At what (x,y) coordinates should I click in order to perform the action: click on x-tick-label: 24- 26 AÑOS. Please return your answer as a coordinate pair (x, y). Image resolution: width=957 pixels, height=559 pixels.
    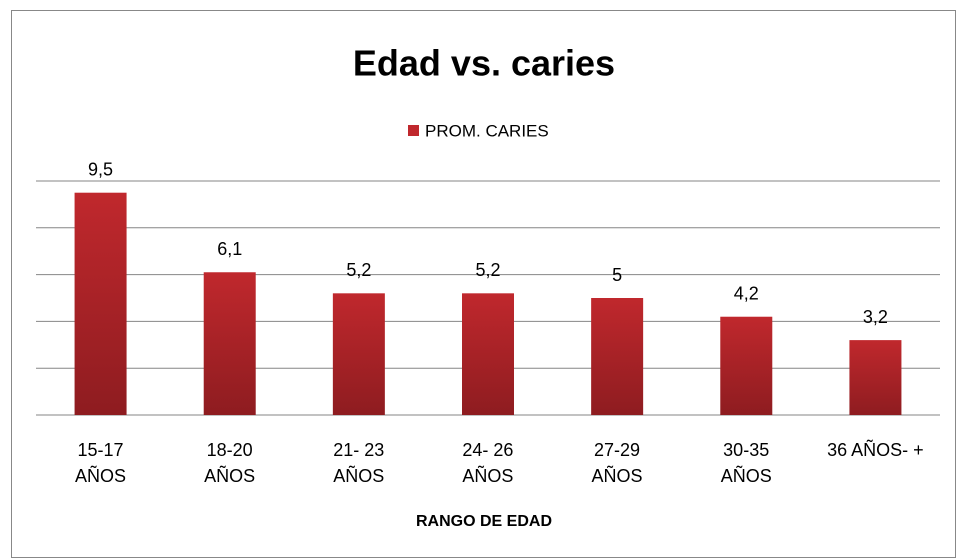
    Looking at the image, I should click on (488, 463).